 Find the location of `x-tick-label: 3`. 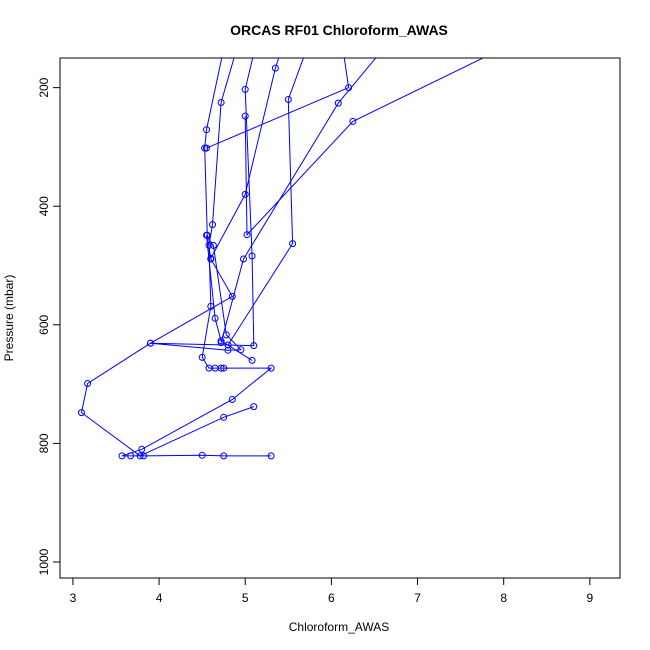

x-tick-label: 3 is located at coordinates (73, 598).